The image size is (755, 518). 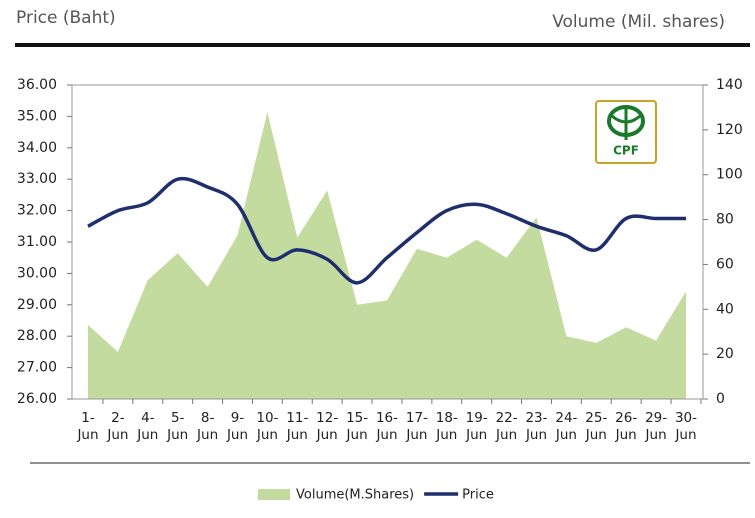 I want to click on y-tick-label: 36.00, so click(x=37, y=85).